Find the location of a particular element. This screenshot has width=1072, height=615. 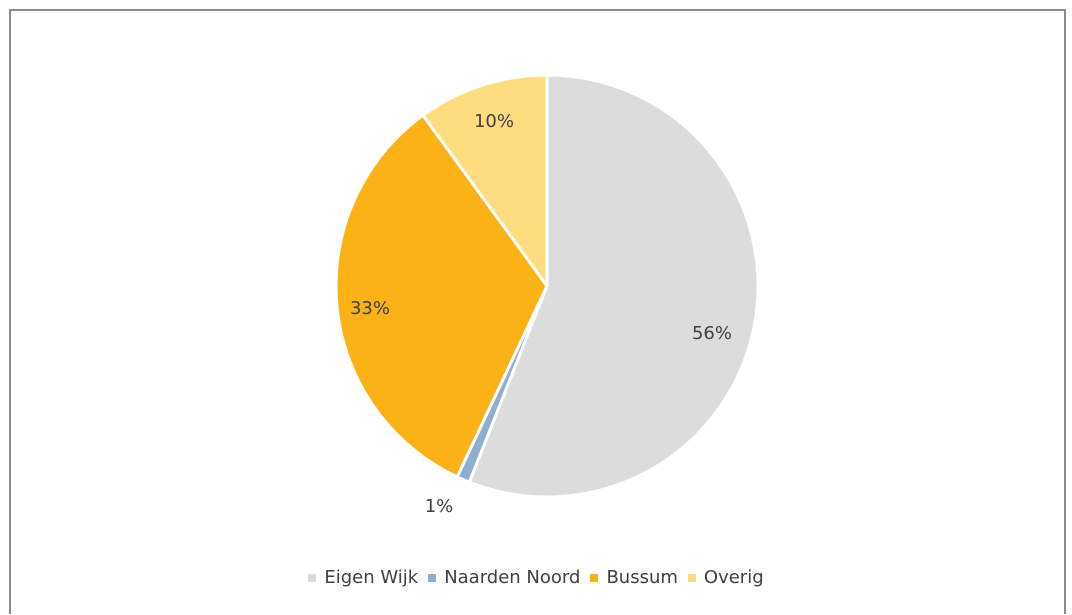

data-label-bussum: 33% is located at coordinates (370, 308).